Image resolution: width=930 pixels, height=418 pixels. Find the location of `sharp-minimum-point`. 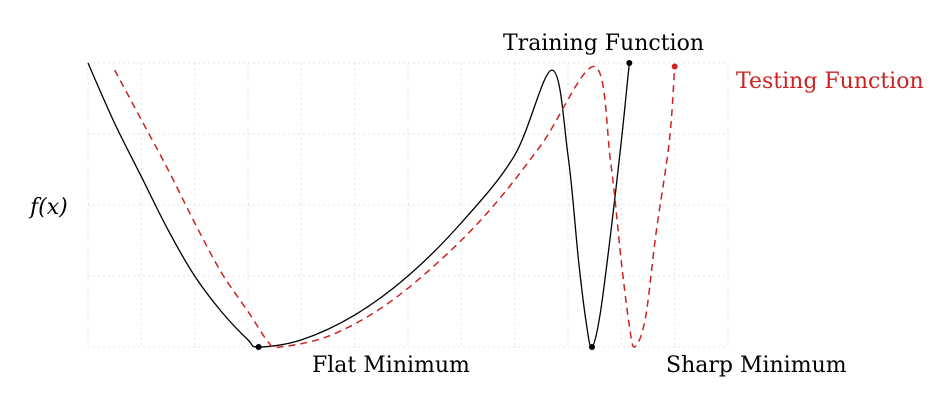

sharp-minimum-point is located at coordinates (592, 347).